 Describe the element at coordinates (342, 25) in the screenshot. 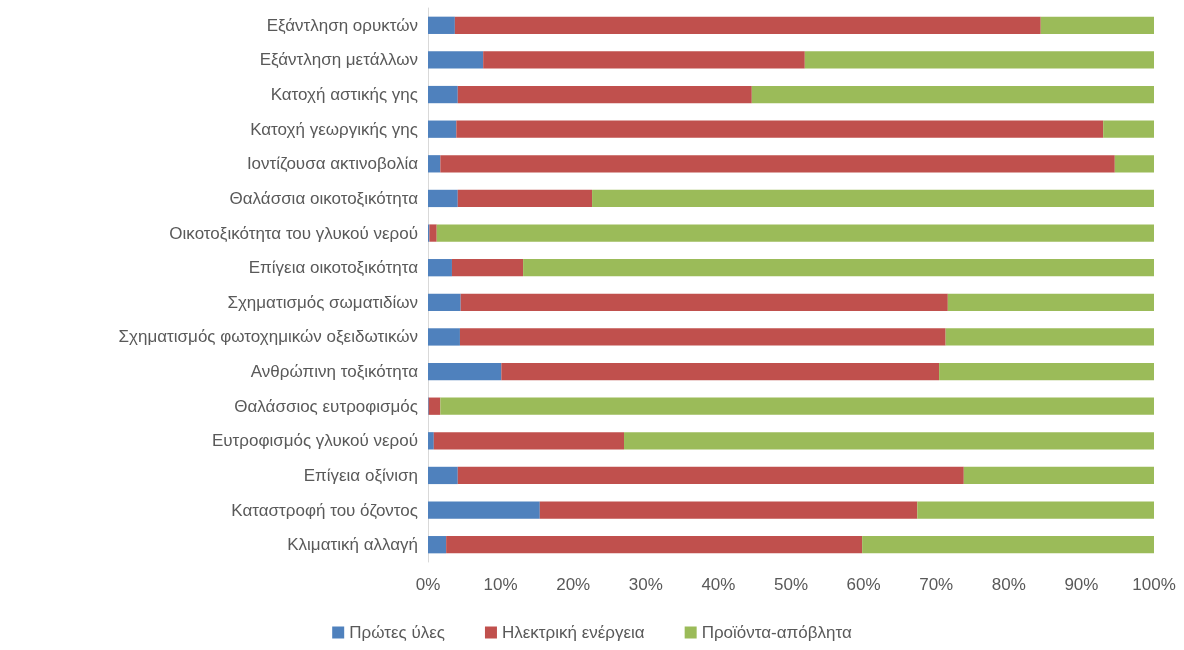

I see `y-tick-label: Εξάντληση ορυκτών` at that location.